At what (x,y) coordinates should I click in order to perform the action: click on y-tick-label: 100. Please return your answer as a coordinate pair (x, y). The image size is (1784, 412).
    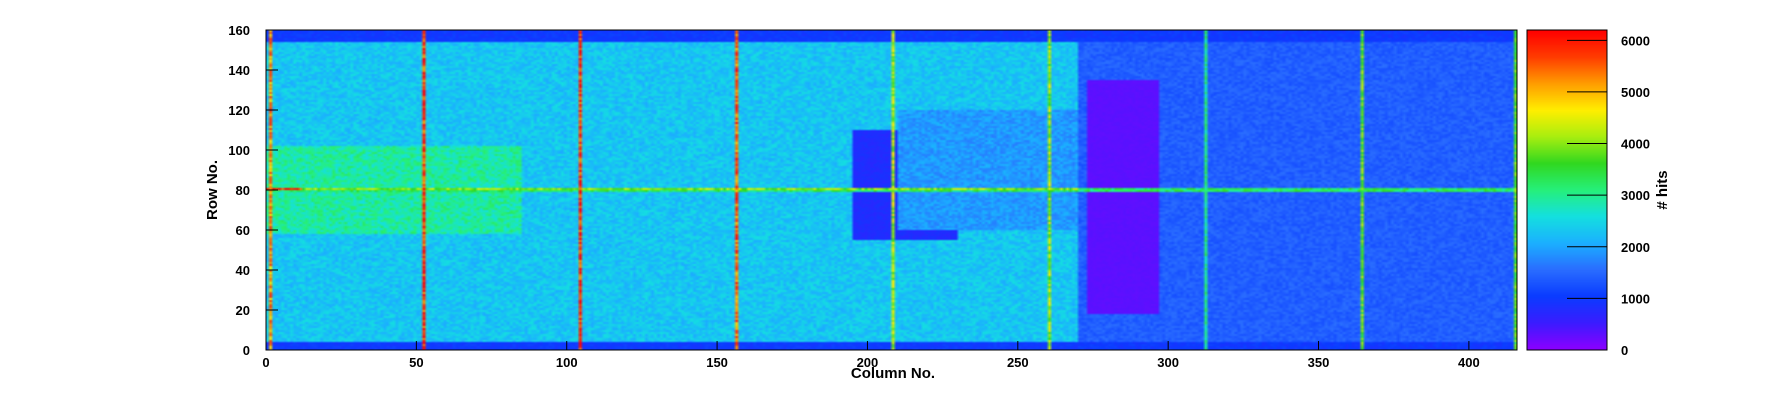
    Looking at the image, I should click on (239, 150).